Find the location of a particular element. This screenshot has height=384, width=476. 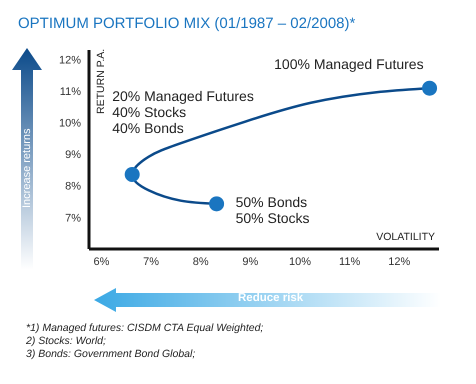

x-tick-label: 12% is located at coordinates (399, 262).